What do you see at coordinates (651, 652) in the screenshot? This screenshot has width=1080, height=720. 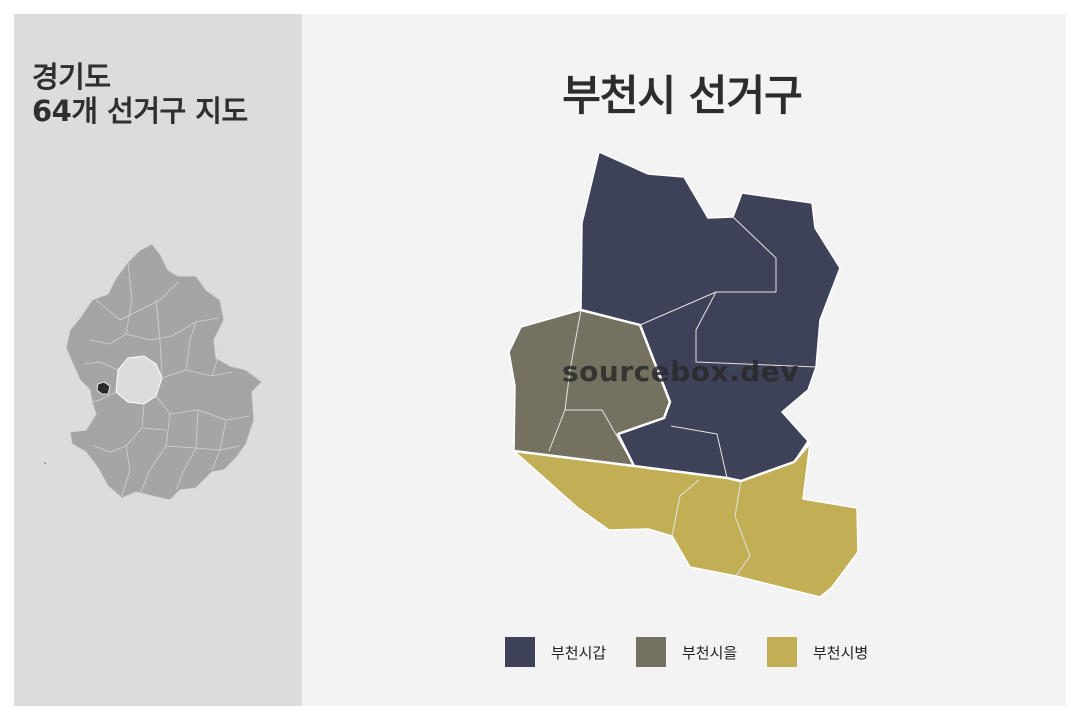 I see `legend-swatch-eul` at bounding box center [651, 652].